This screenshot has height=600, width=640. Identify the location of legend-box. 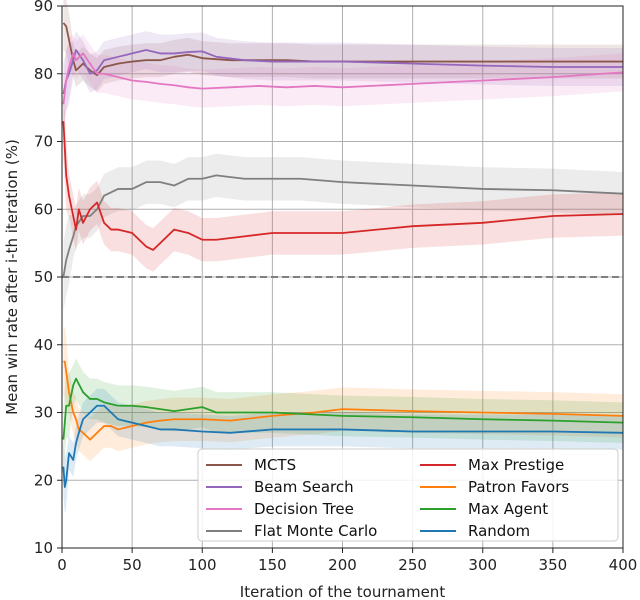
(408, 495).